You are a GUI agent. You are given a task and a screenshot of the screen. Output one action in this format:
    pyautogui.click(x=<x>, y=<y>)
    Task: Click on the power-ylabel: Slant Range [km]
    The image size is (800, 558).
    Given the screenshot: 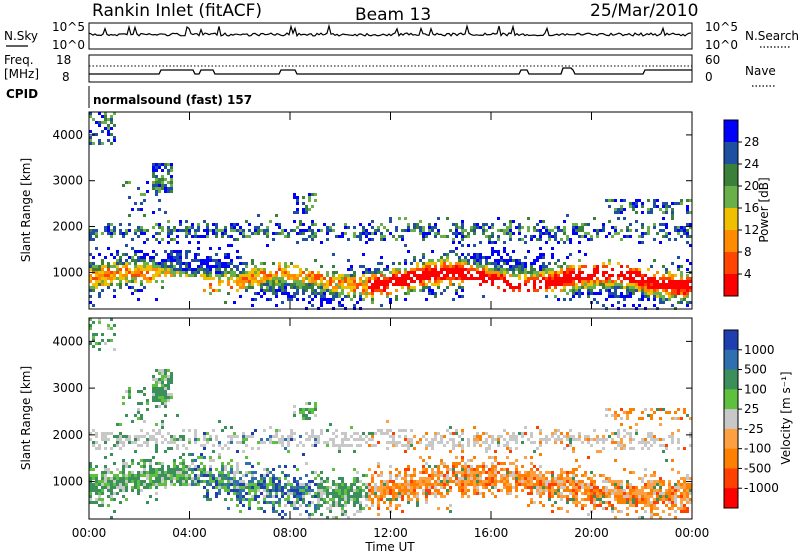 What is the action you would take?
    pyautogui.click(x=26, y=210)
    